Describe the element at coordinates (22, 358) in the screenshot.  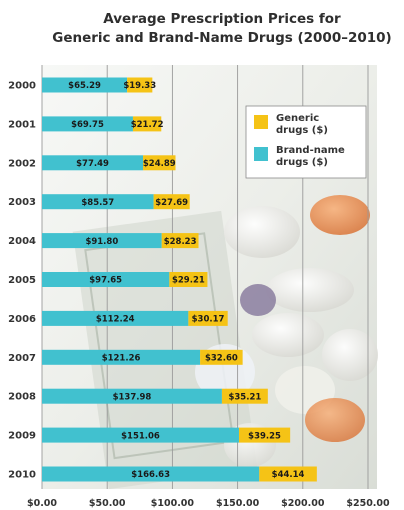
I see `y-category-label: 2007` at that location.